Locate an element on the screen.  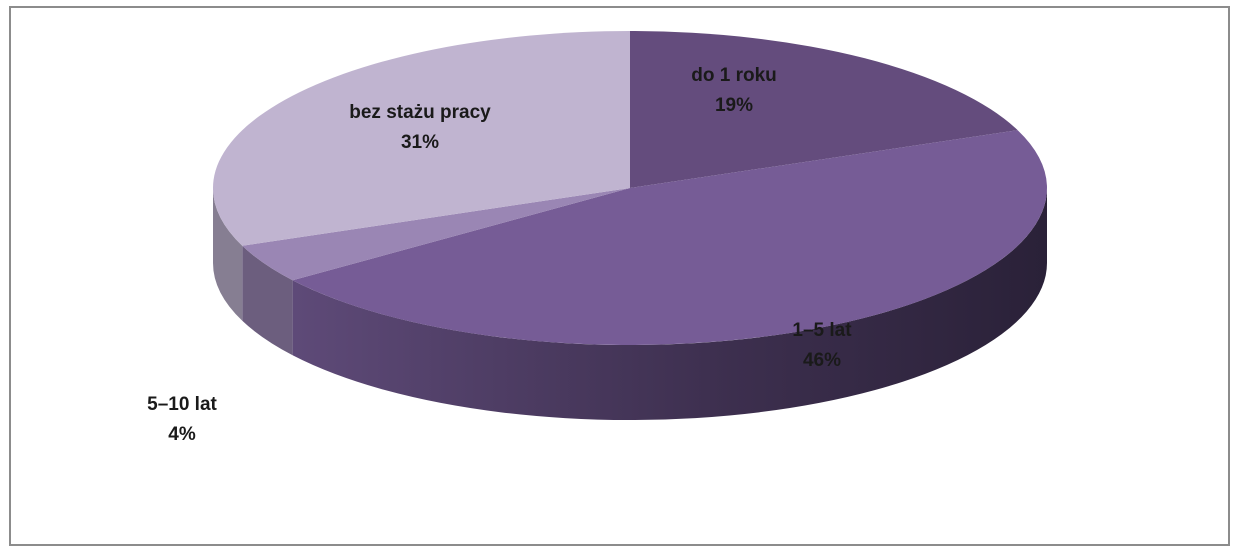
pie-slice-5-10-lat is located at coordinates (436, 234).